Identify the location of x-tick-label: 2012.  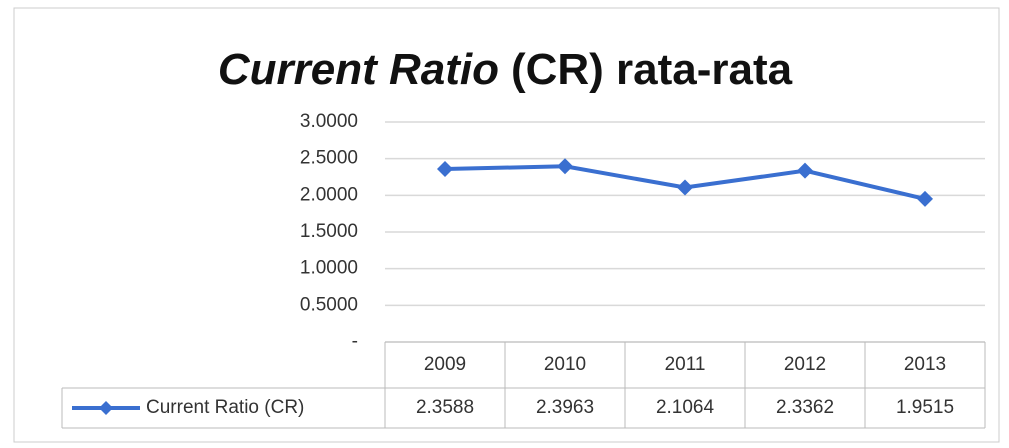
(805, 364).